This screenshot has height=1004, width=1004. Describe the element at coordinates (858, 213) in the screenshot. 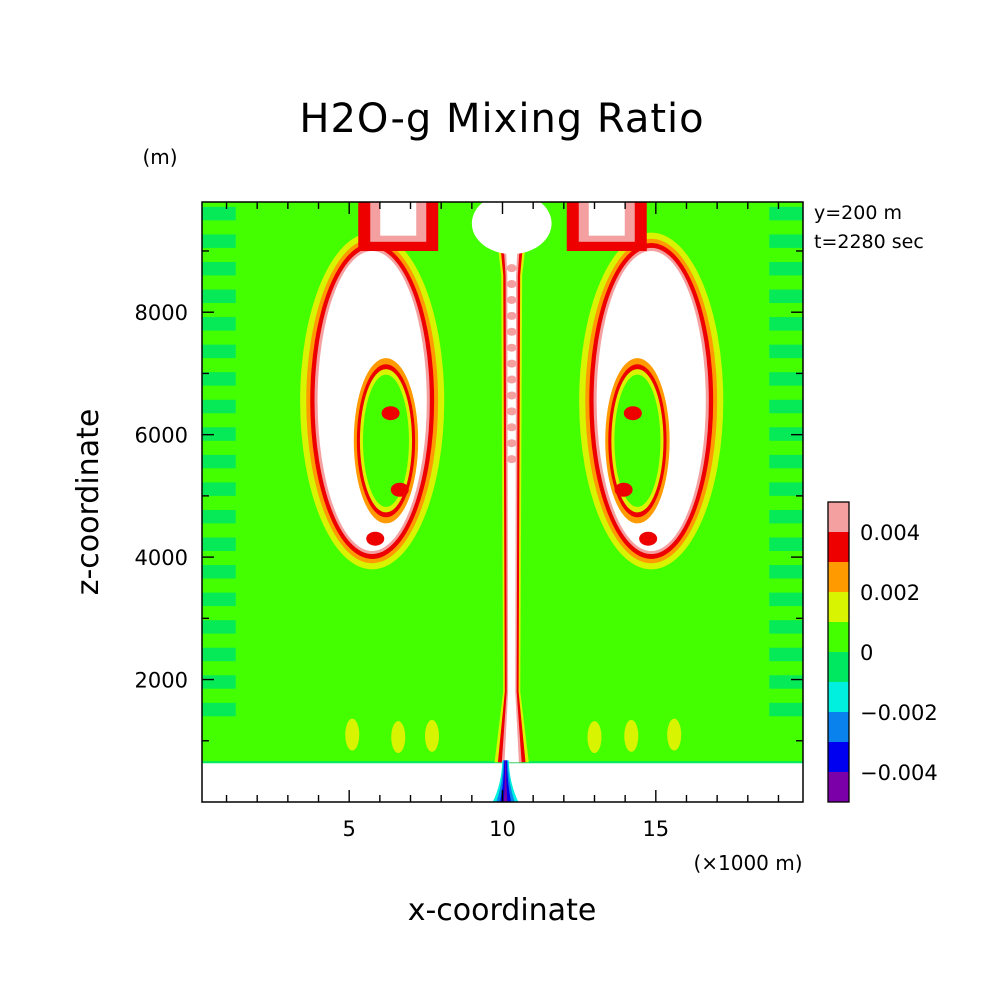

I see `y-position-annotation: y=200 m` at that location.